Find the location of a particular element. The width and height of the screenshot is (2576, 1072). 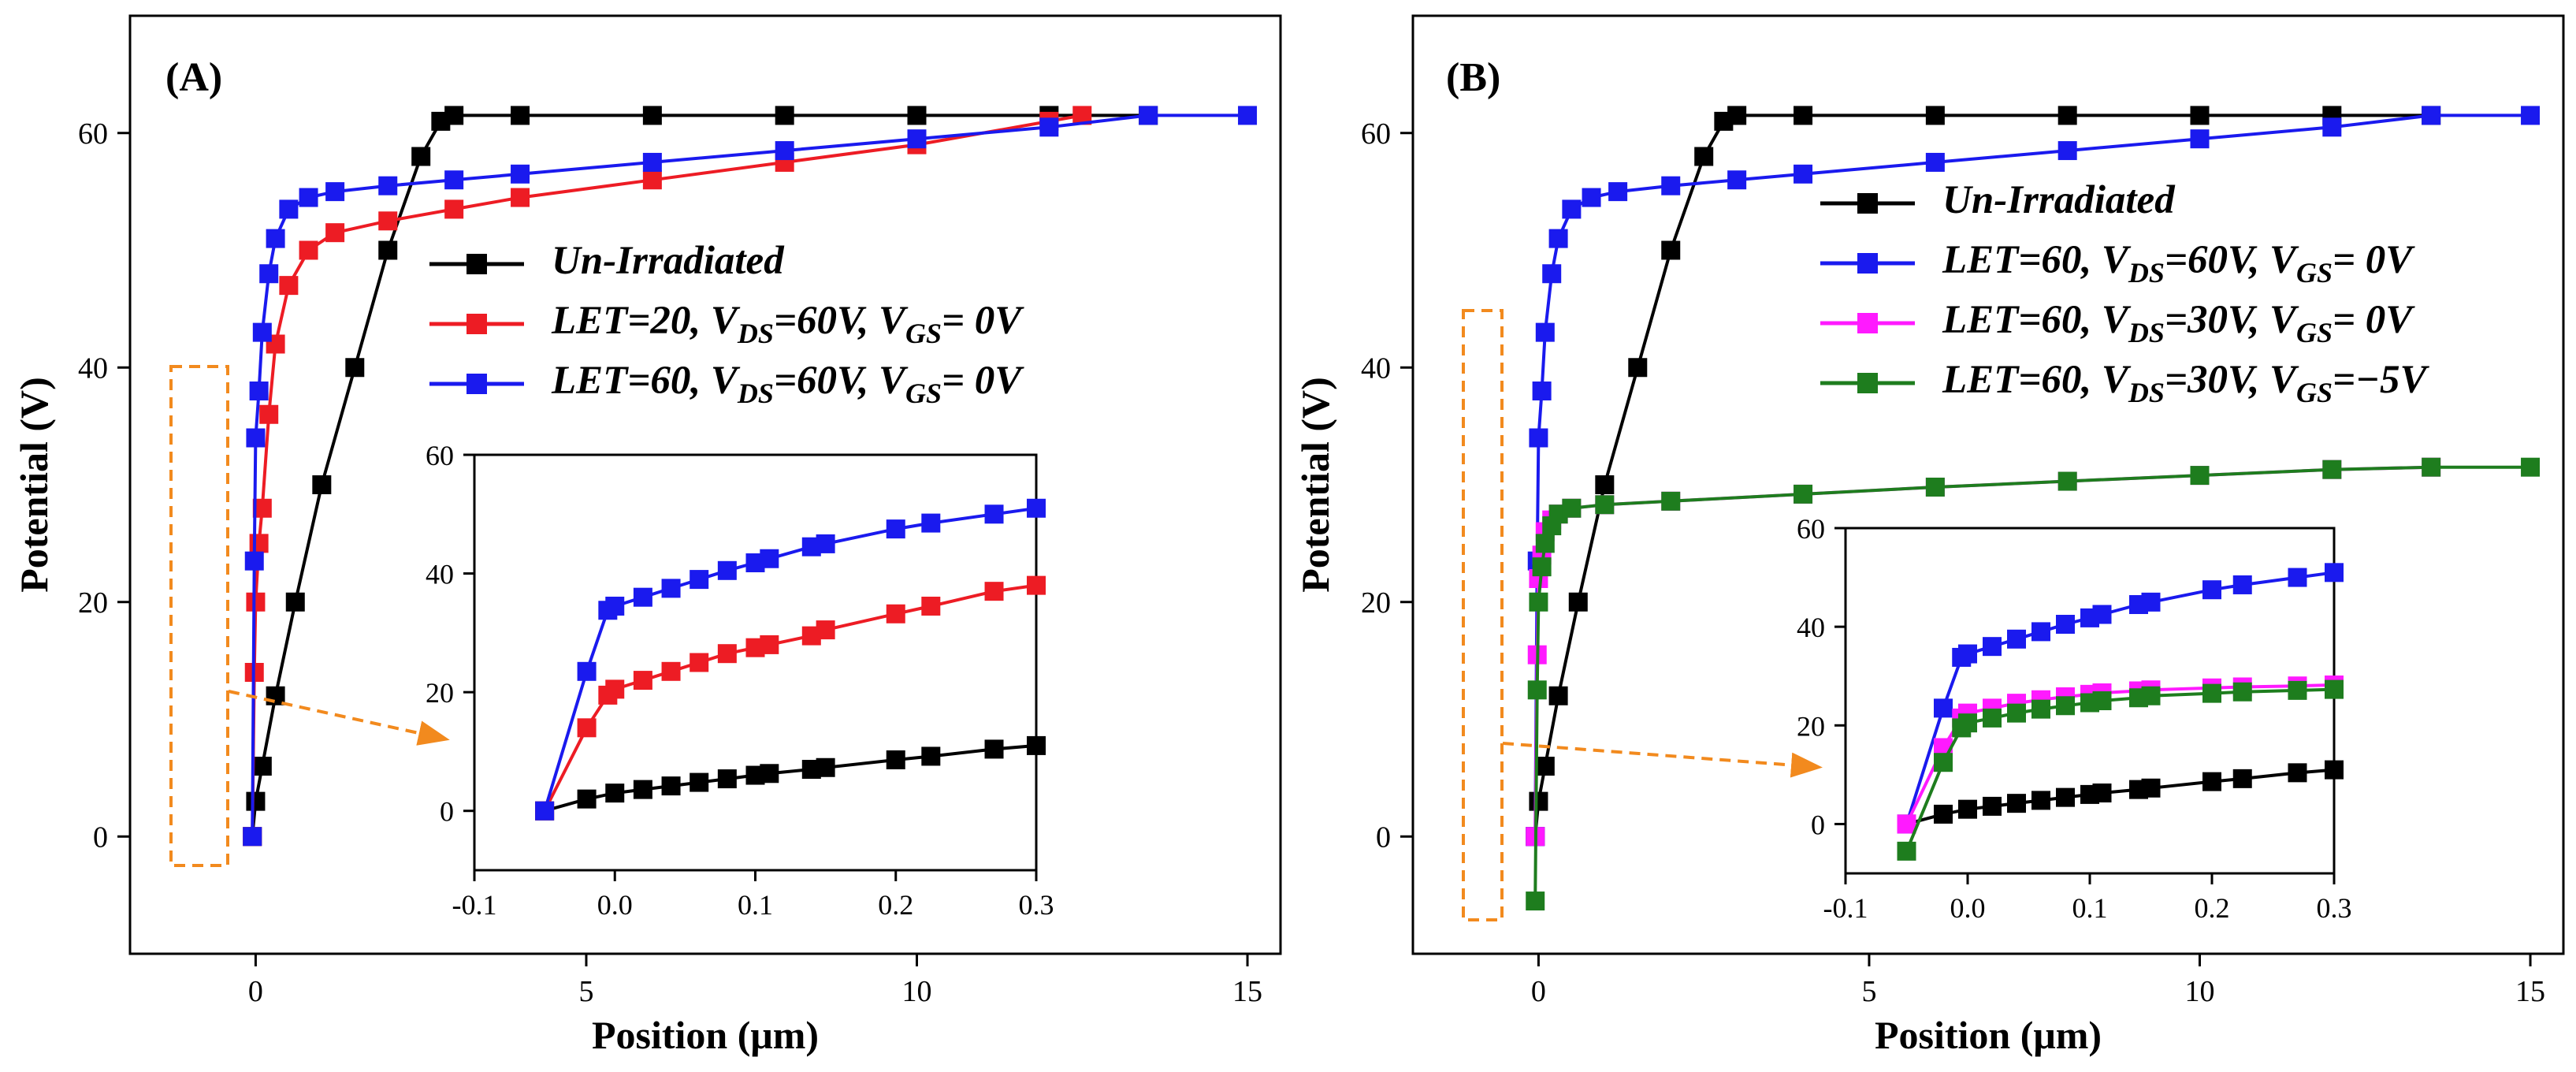

legend-text-part: =−5V is located at coordinates (2381, 380).